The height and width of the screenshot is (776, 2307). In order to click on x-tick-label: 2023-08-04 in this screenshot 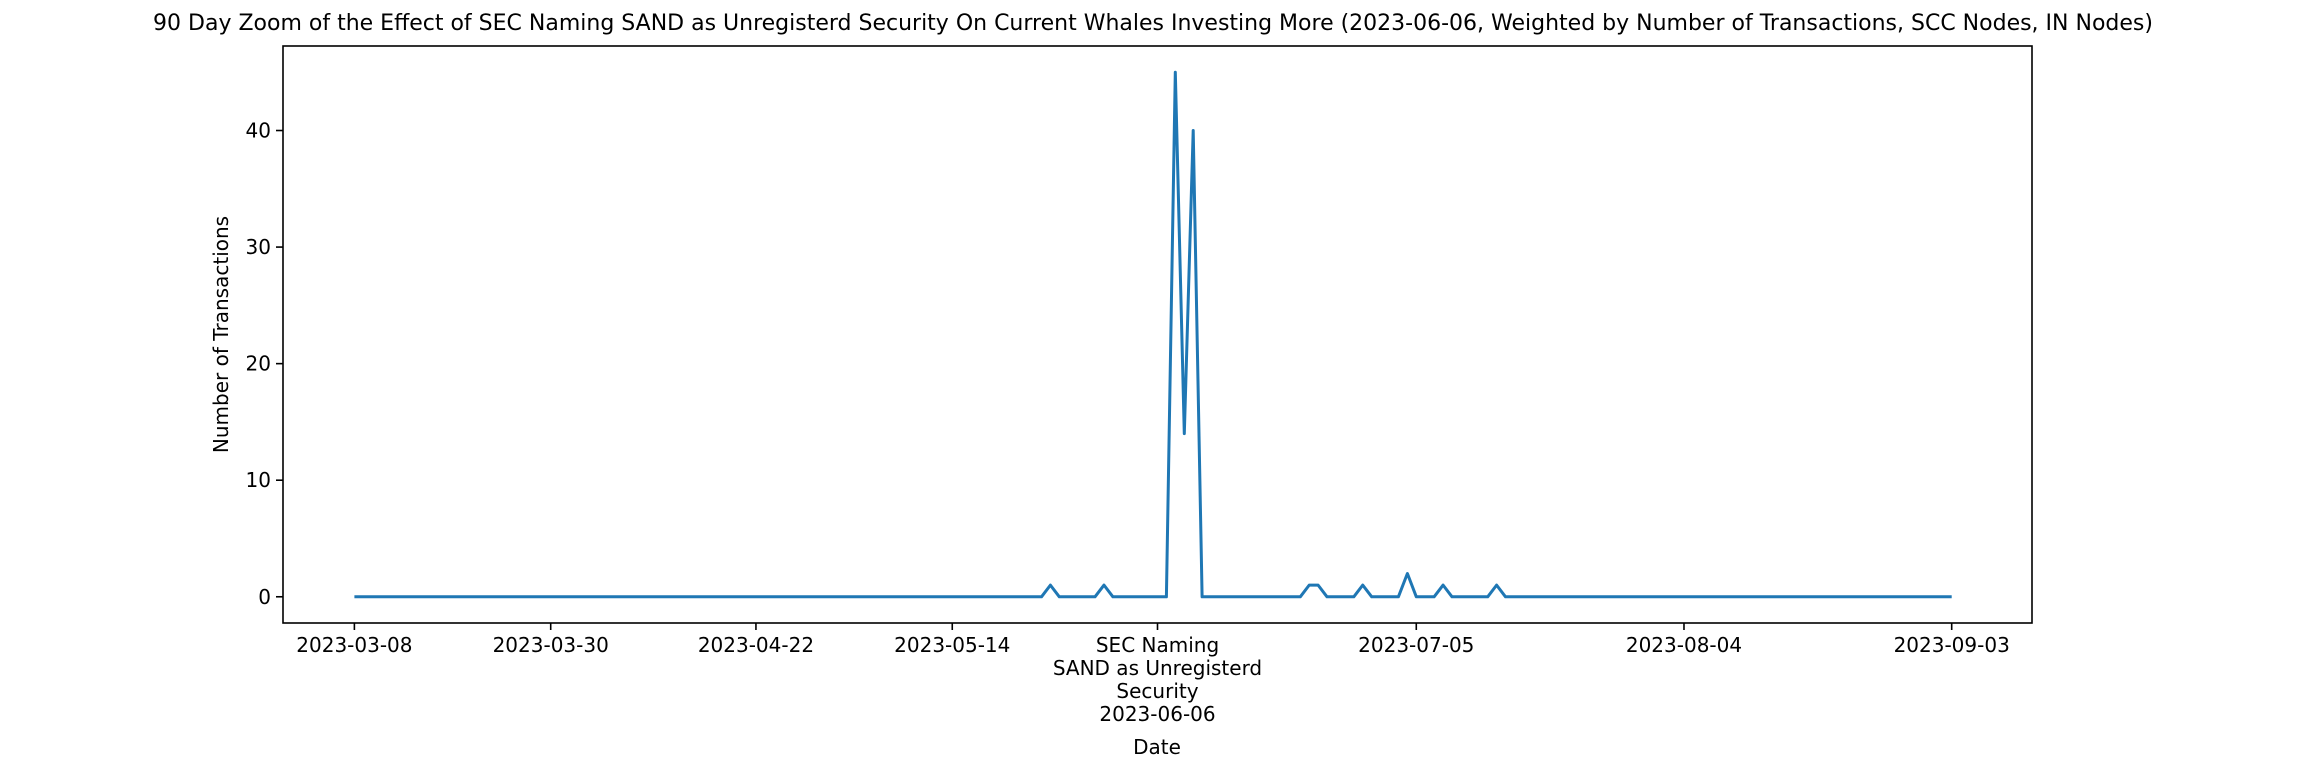, I will do `click(1684, 645)`.